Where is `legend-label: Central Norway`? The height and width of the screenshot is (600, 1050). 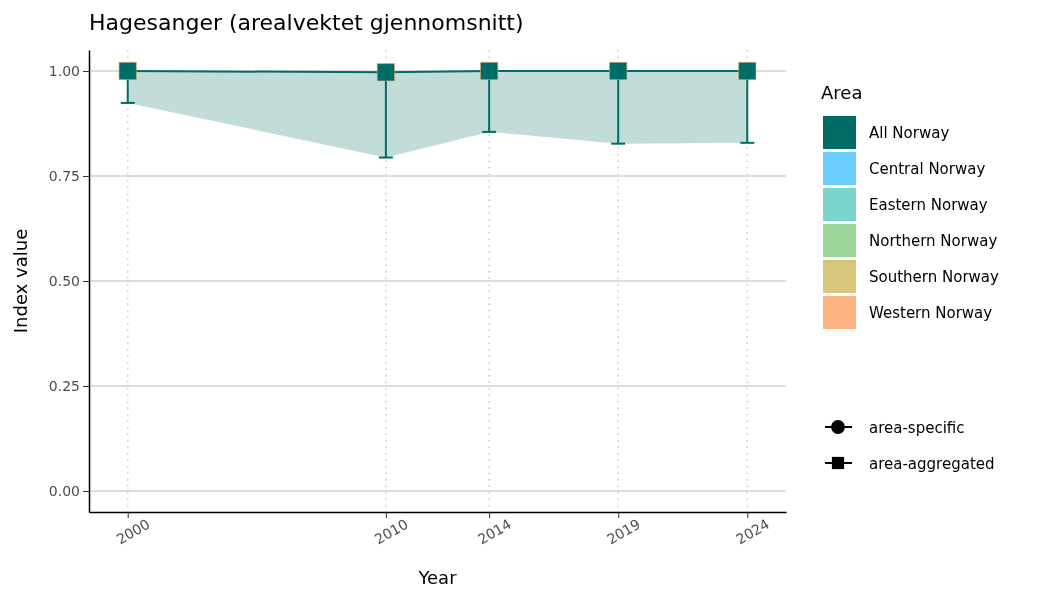 legend-label: Central Norway is located at coordinates (927, 169).